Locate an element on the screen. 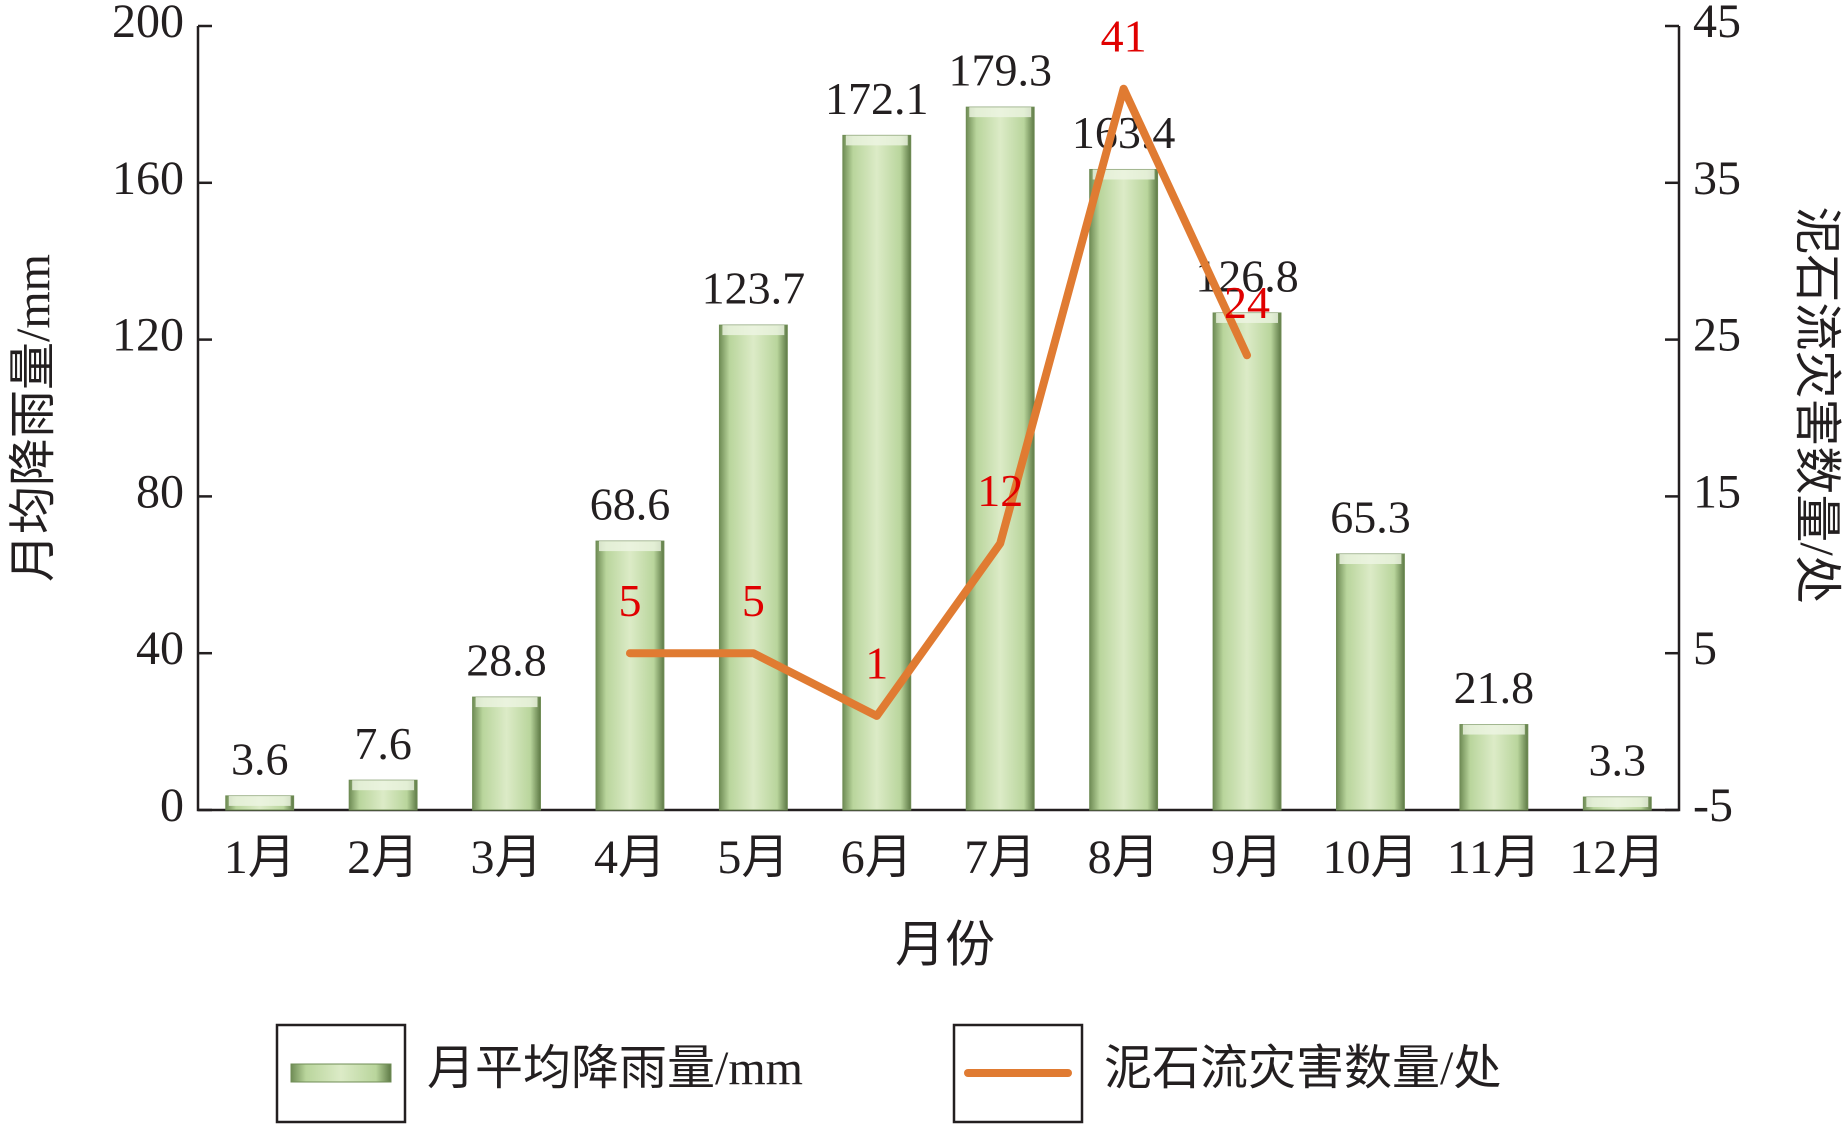  y2-tick-label: 35 is located at coordinates (1717, 178).